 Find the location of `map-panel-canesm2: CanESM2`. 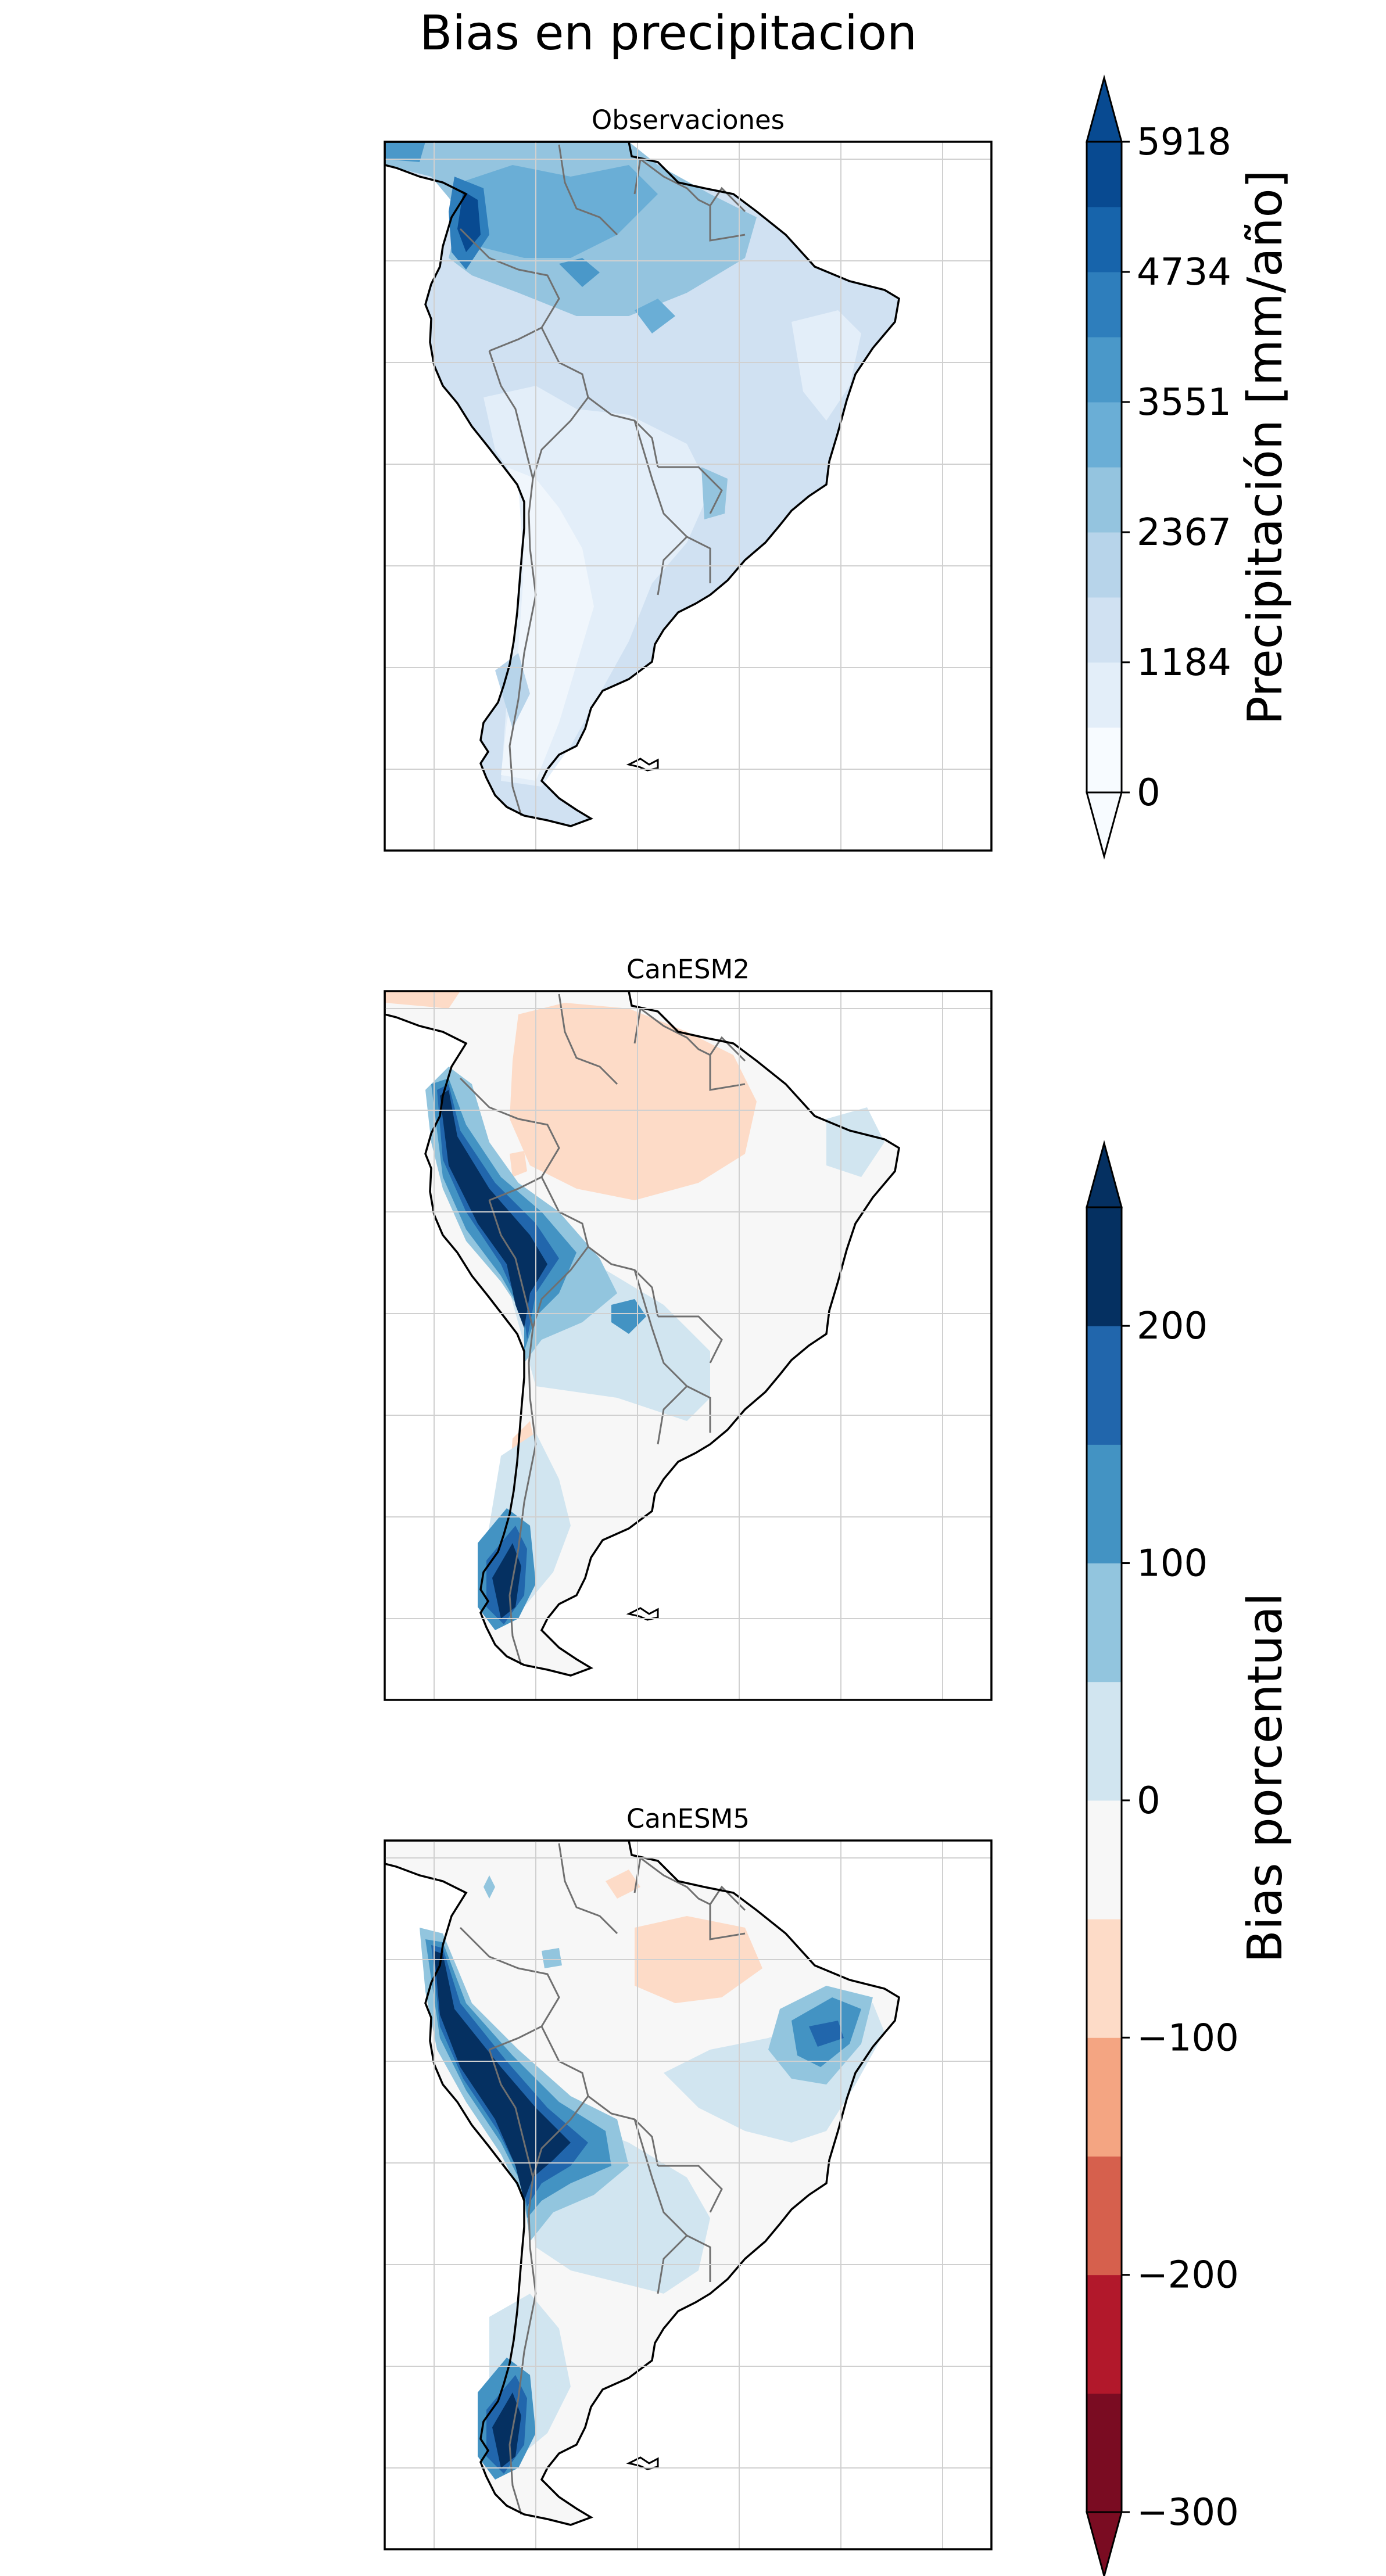

map-panel-canesm2: CanESM2 is located at coordinates (688, 1327).